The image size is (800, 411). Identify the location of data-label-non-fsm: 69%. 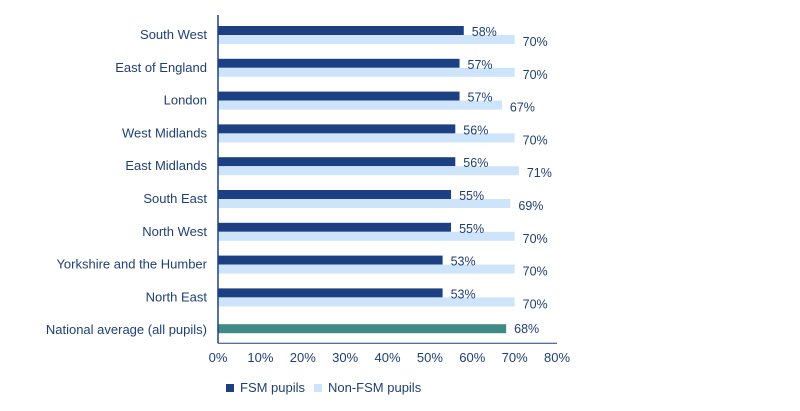
(530, 206).